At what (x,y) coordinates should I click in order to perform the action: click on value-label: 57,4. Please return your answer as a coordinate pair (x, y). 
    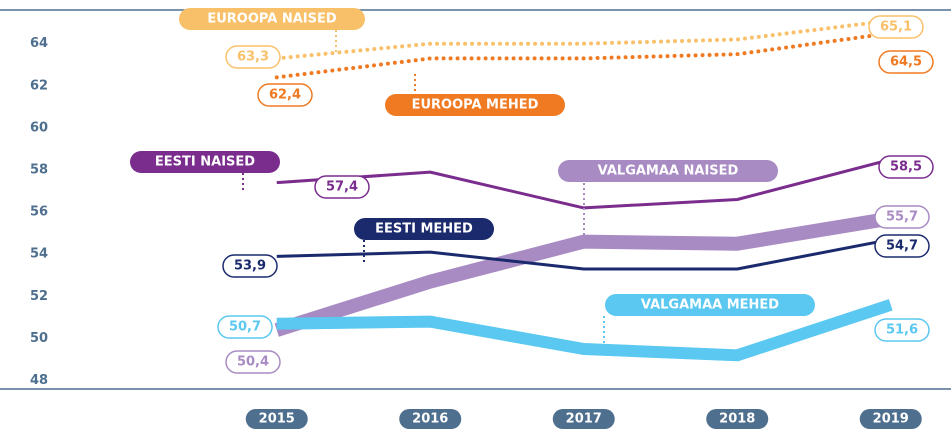
    Looking at the image, I should click on (342, 187).